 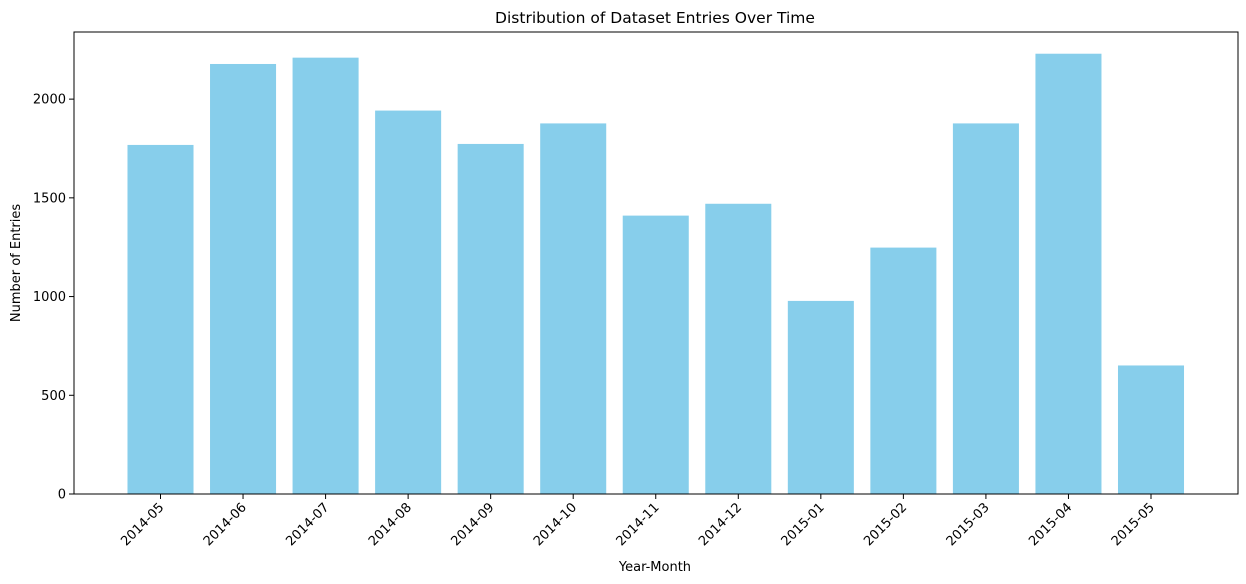 What do you see at coordinates (142, 524) in the screenshot?
I see `x-tick-label: 2014-05` at bounding box center [142, 524].